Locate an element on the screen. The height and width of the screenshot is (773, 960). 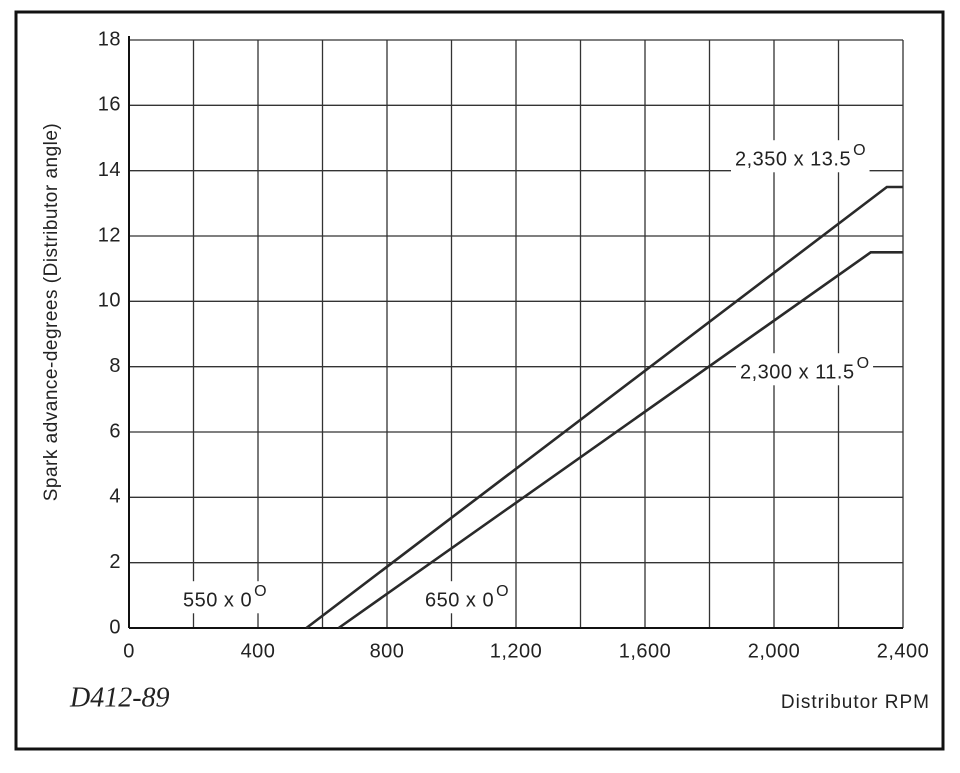
annotation: 2,350 x 13.5 O is located at coordinates (800, 156).